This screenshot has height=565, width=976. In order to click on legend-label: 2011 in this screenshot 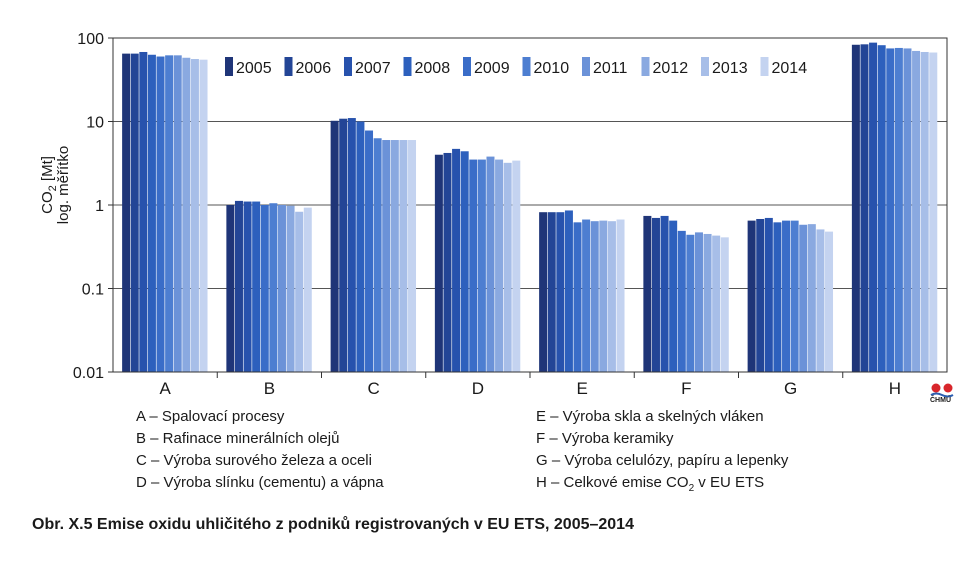, I will do `click(610, 68)`.